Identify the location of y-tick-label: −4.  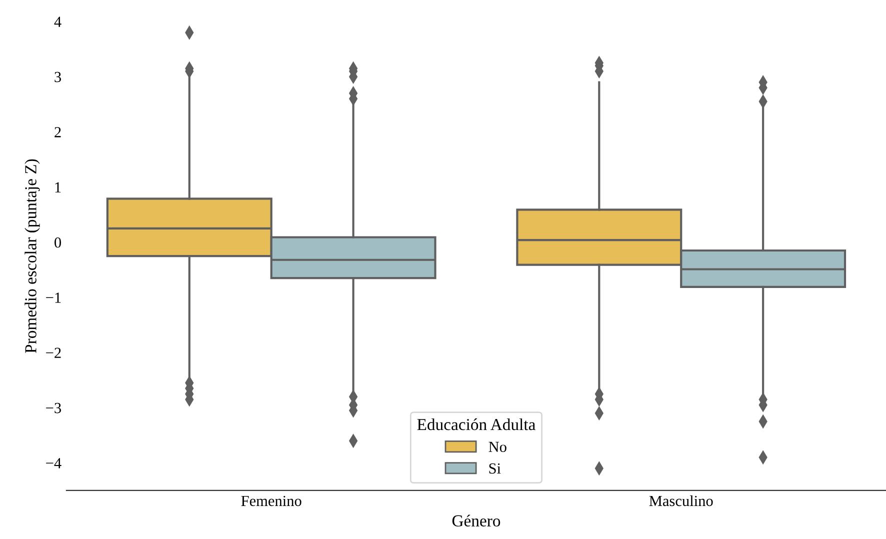
(54, 463).